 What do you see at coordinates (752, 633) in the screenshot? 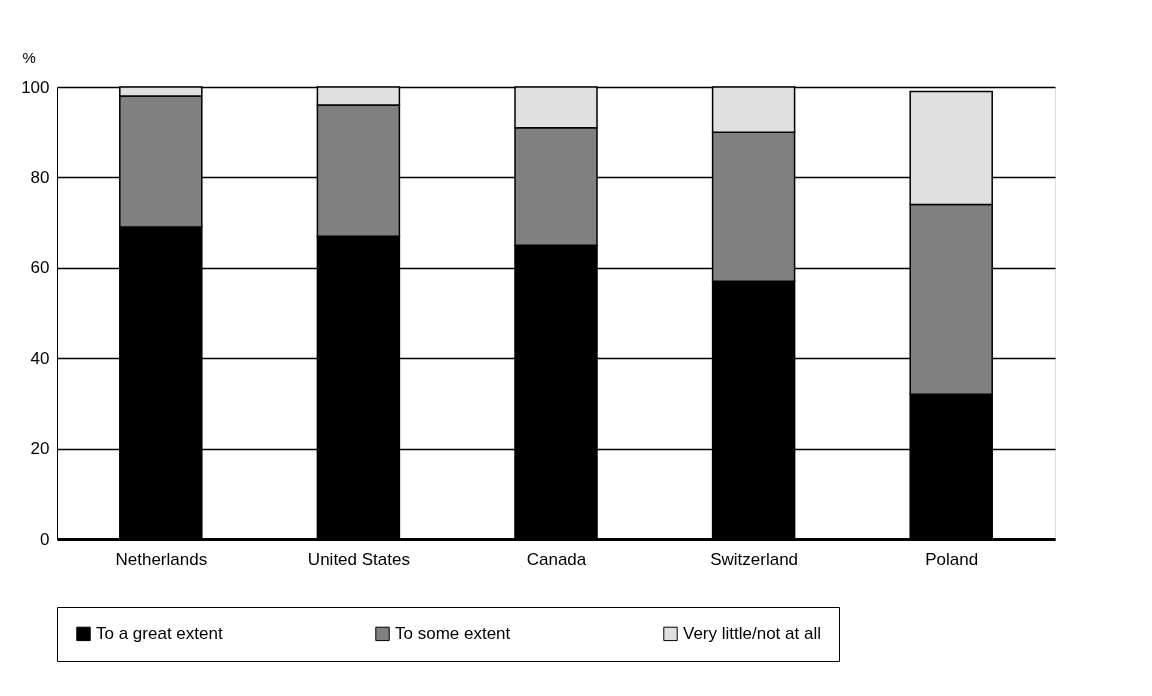
I see `legend-label: Very little/not at all` at bounding box center [752, 633].